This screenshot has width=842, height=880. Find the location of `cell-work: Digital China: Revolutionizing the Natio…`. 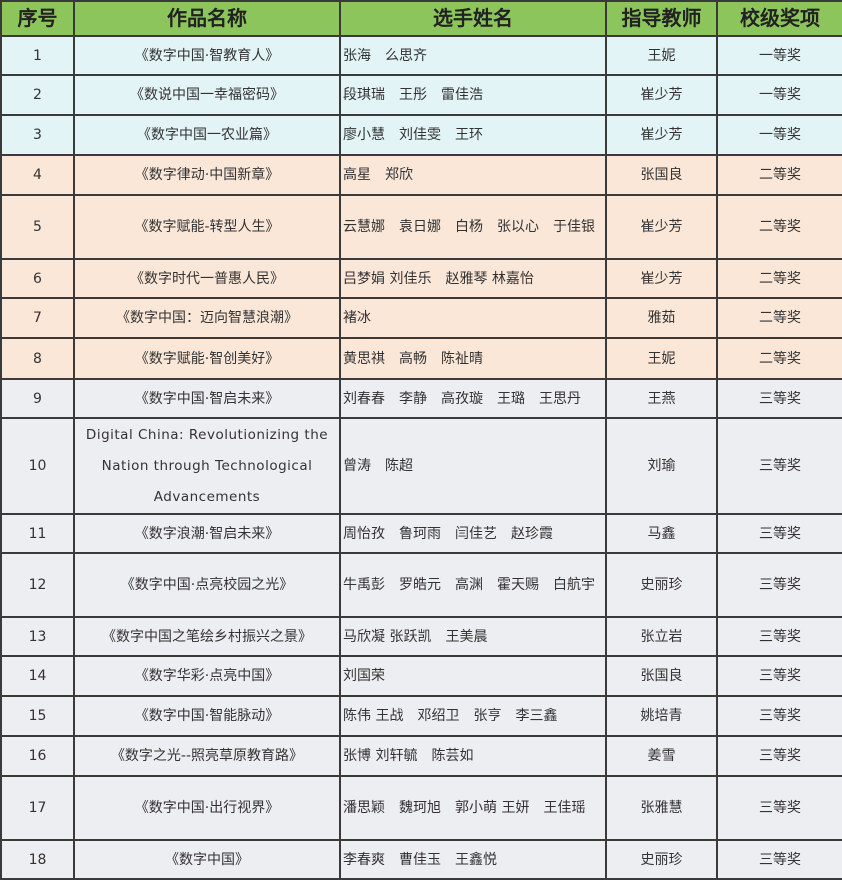

cell-work: Digital China: Revolutionizing the Natio… is located at coordinates (207, 466).